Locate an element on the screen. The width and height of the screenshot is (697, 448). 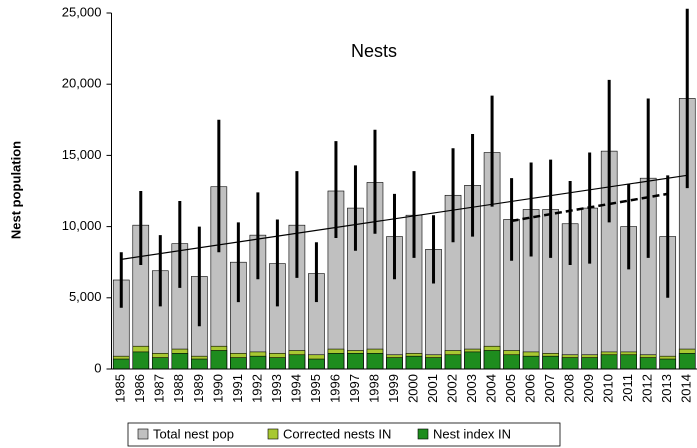
y-tick-label: 15,000 is located at coordinates (82, 154).